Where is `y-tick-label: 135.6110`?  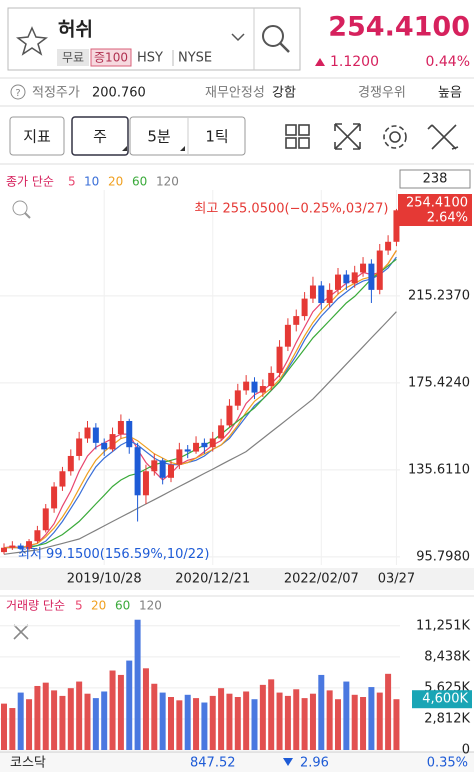
y-tick-label: 135.6110 is located at coordinates (439, 469).